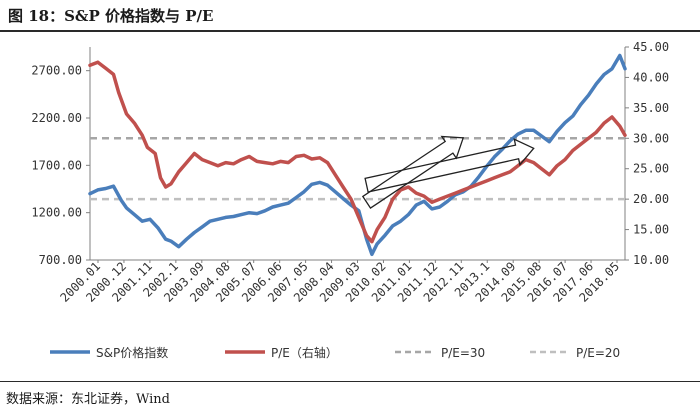 Image resolution: width=700 pixels, height=415 pixels. What do you see at coordinates (651, 47) in the screenshot?
I see `right-tick-label: 45.00` at bounding box center [651, 47].